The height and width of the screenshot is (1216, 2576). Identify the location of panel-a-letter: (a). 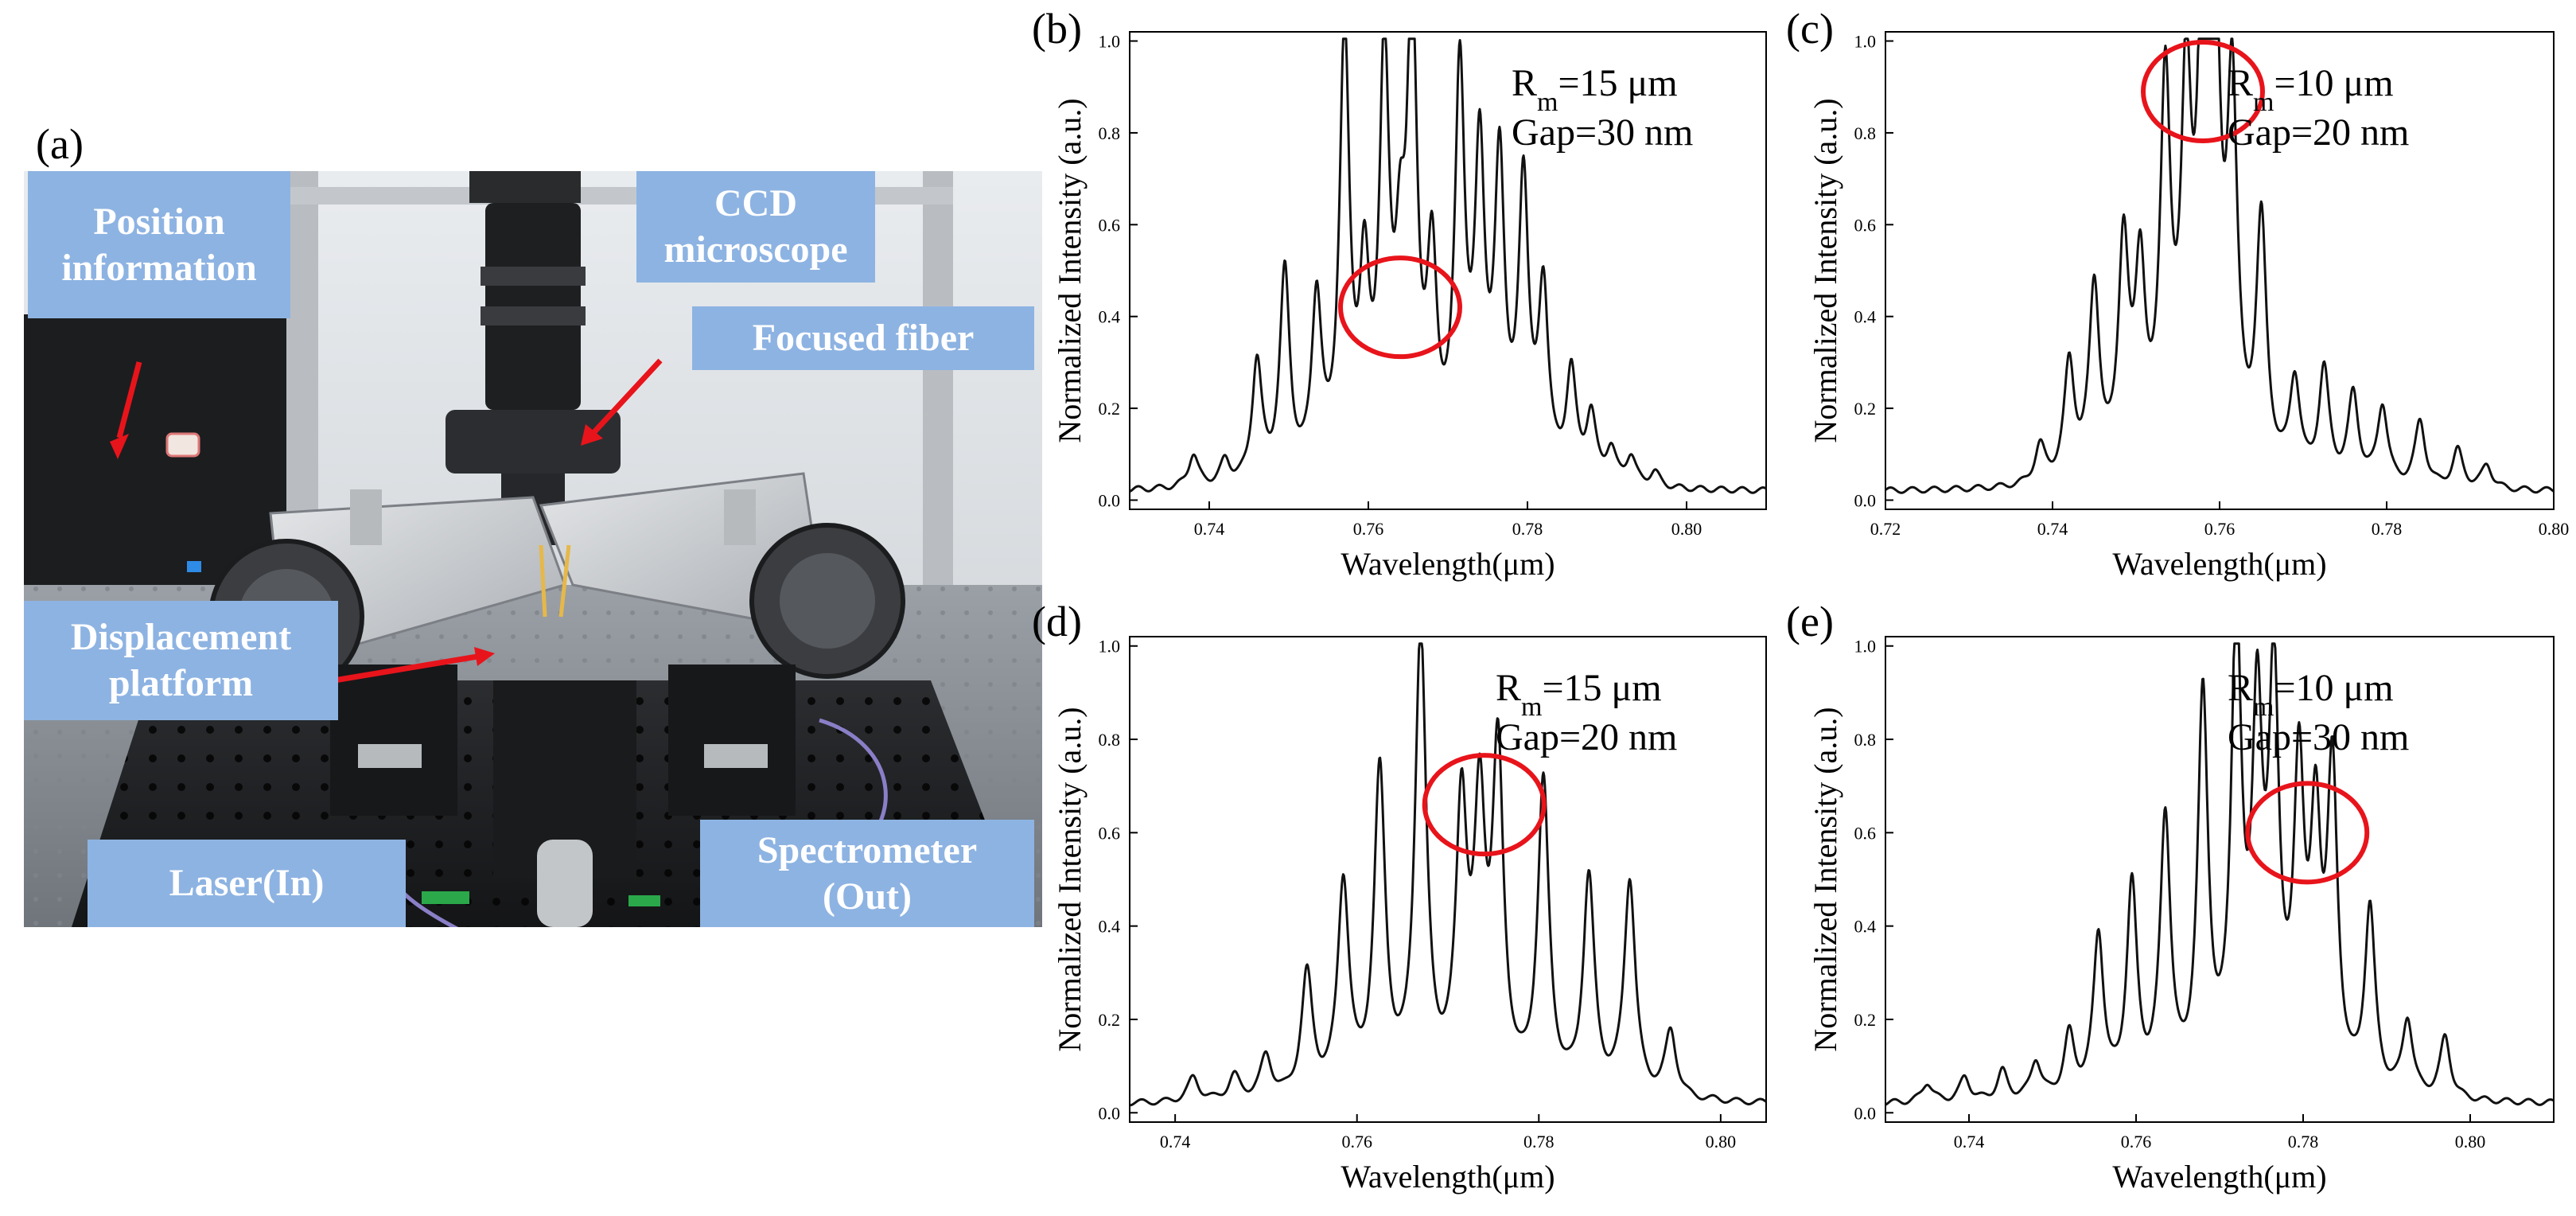
(60, 144).